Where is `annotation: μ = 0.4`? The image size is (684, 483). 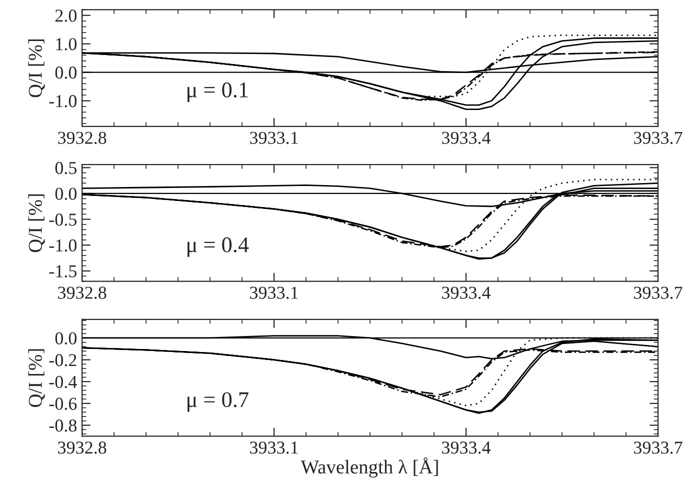
annotation: μ = 0.4 is located at coordinates (218, 247).